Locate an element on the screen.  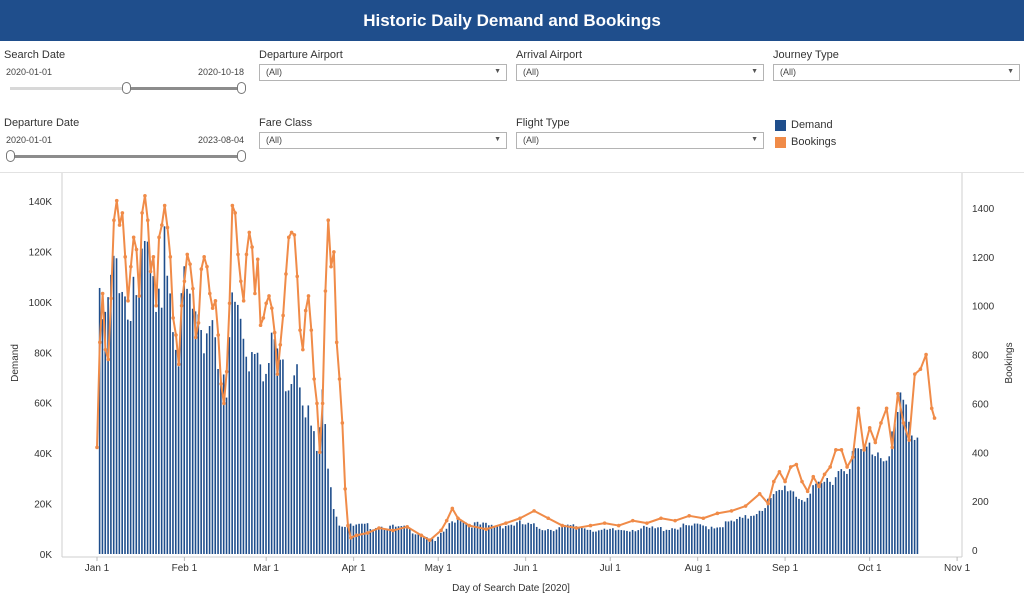
y-right-tick-label: 1000 is located at coordinates (983, 307).